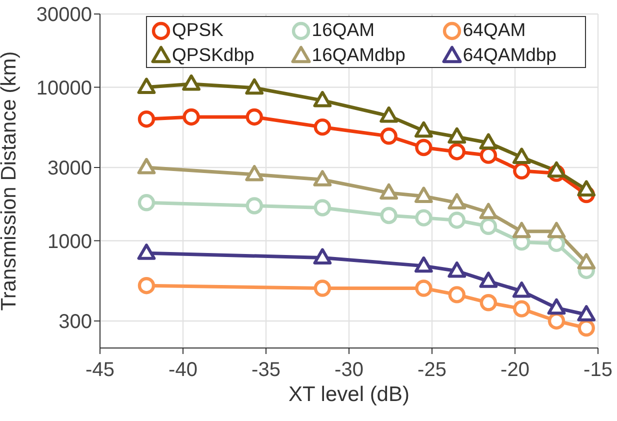 This screenshot has height=421, width=617. I want to click on x-tick-label: -25, so click(432, 370).